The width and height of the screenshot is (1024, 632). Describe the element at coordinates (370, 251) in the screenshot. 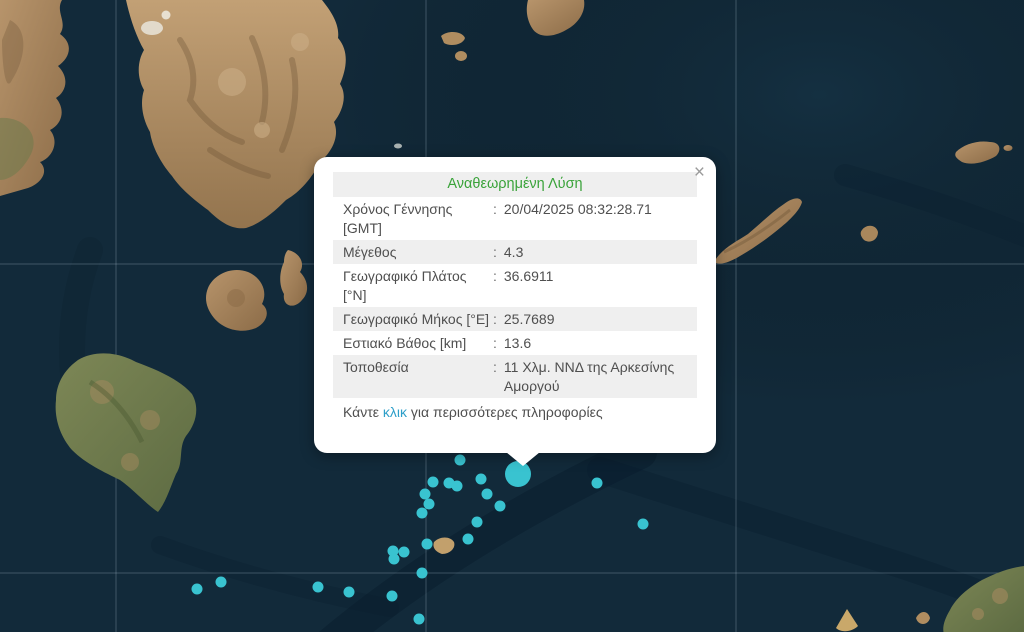

I see `row-label: Μέγεθος` at that location.